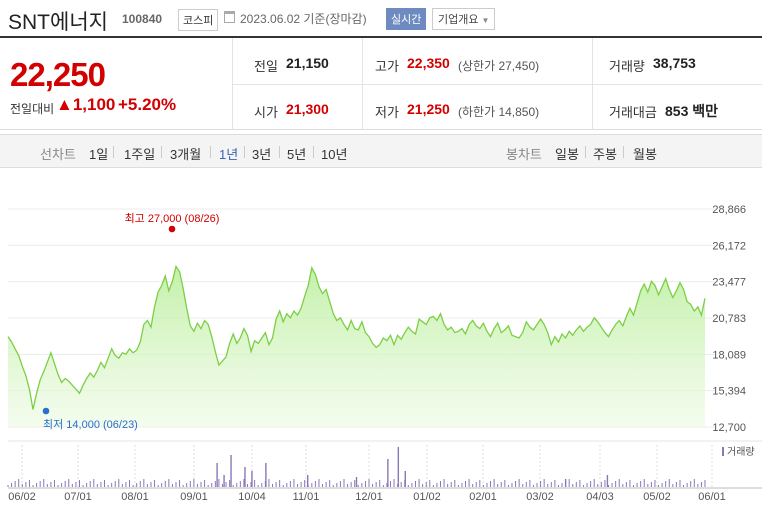 The height and width of the screenshot is (512, 762). What do you see at coordinates (567, 154) in the screenshot?
I see `candle-daily: 일봉` at bounding box center [567, 154].